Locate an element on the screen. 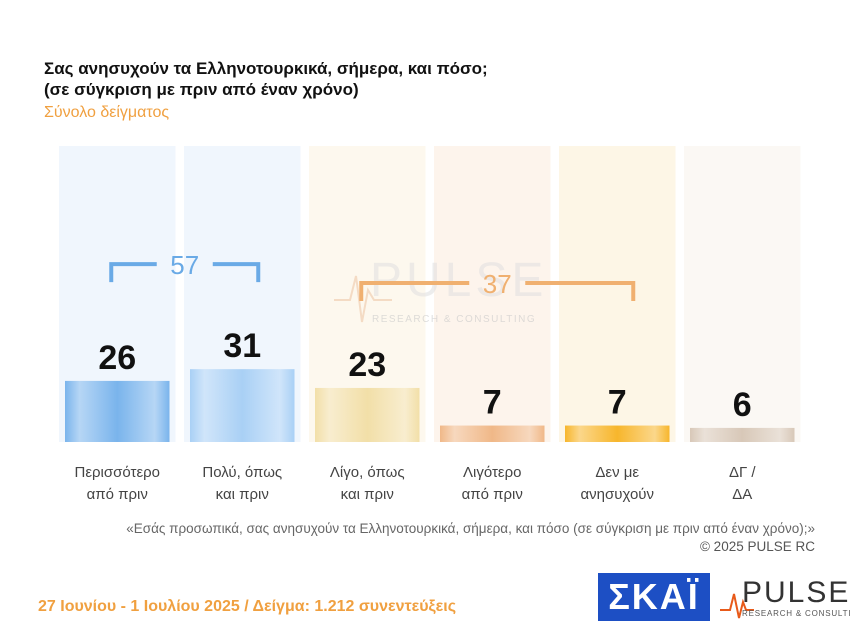 Image resolution: width=861 pixels, height=628 pixels. category-label: Λιγότερο is located at coordinates (492, 472).